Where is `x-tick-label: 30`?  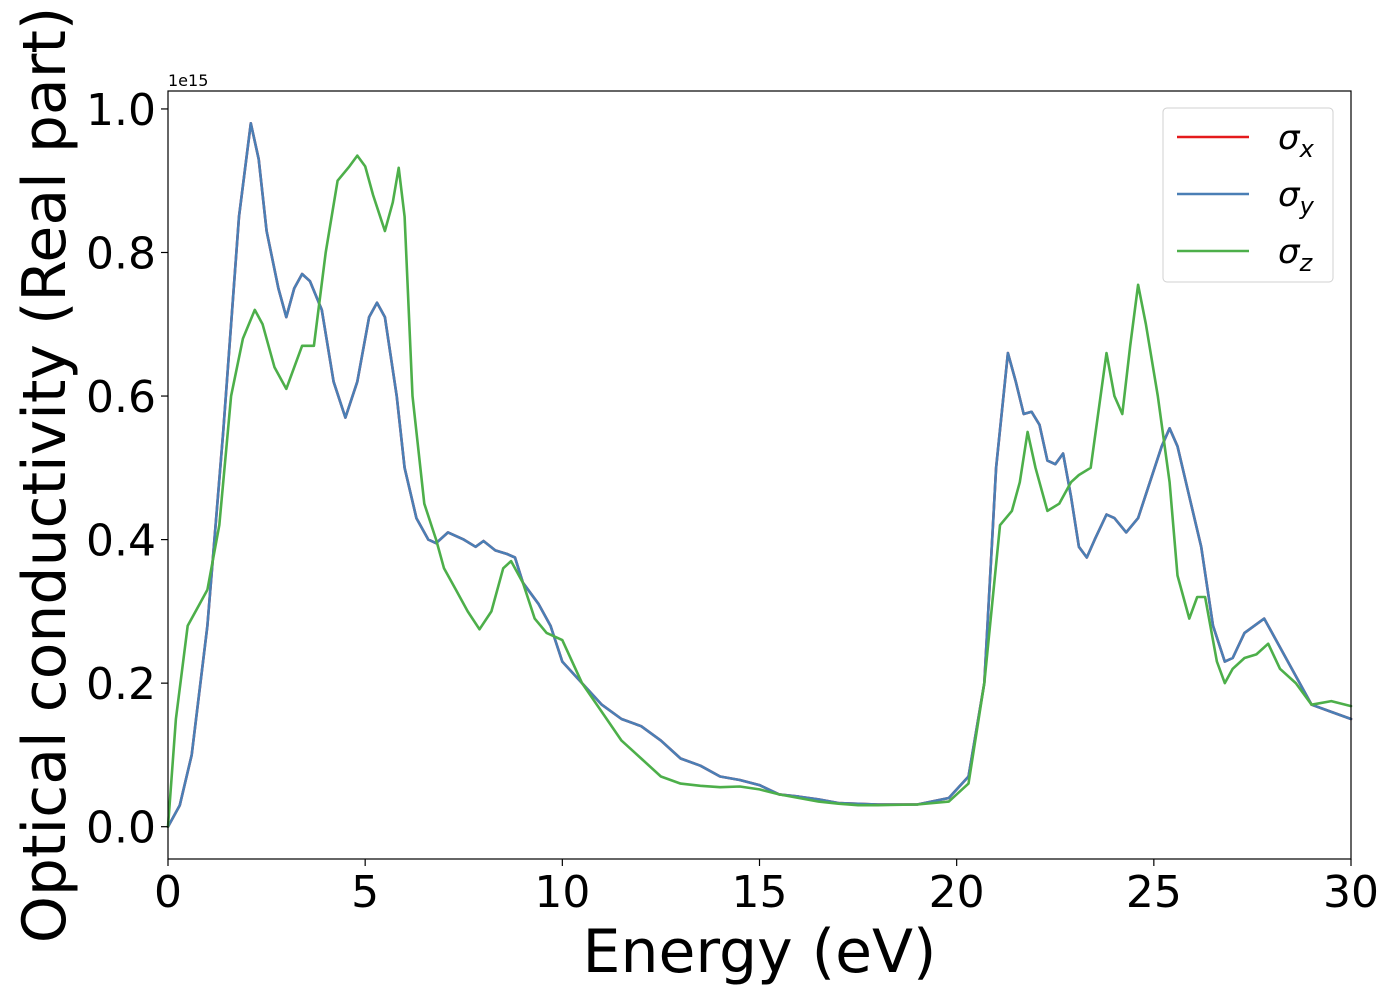 x-tick-label: 30 is located at coordinates (1351, 892).